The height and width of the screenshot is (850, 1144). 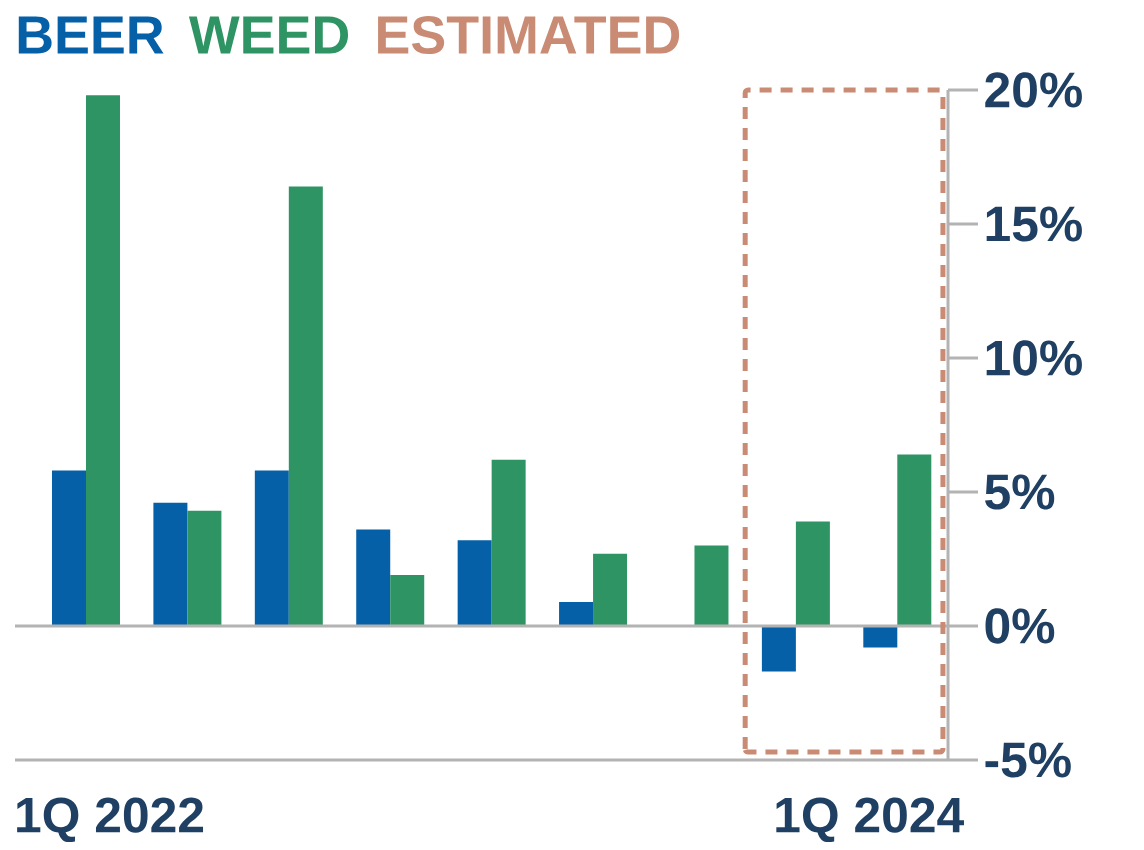 I want to click on x-tick-label: 1Q 2024, so click(x=870, y=820).